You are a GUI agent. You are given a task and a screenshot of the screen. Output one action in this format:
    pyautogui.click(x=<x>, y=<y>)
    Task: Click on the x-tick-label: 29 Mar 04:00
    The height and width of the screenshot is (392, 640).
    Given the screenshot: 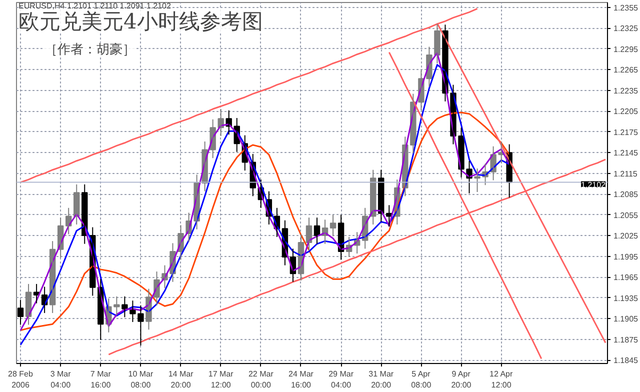 What is the action you would take?
    pyautogui.click(x=341, y=380)
    